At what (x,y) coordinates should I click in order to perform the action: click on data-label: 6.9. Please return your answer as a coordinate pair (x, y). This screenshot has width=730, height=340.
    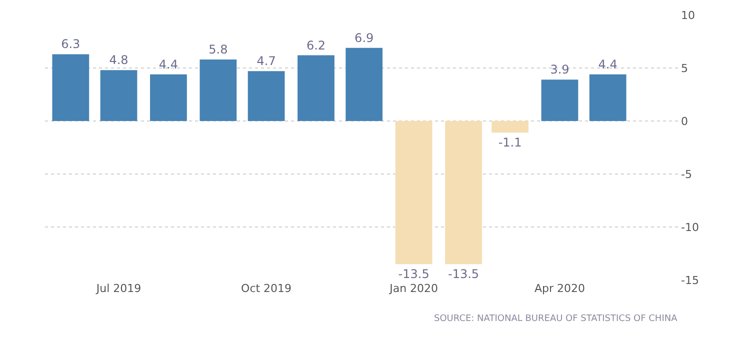
    Looking at the image, I should click on (364, 37).